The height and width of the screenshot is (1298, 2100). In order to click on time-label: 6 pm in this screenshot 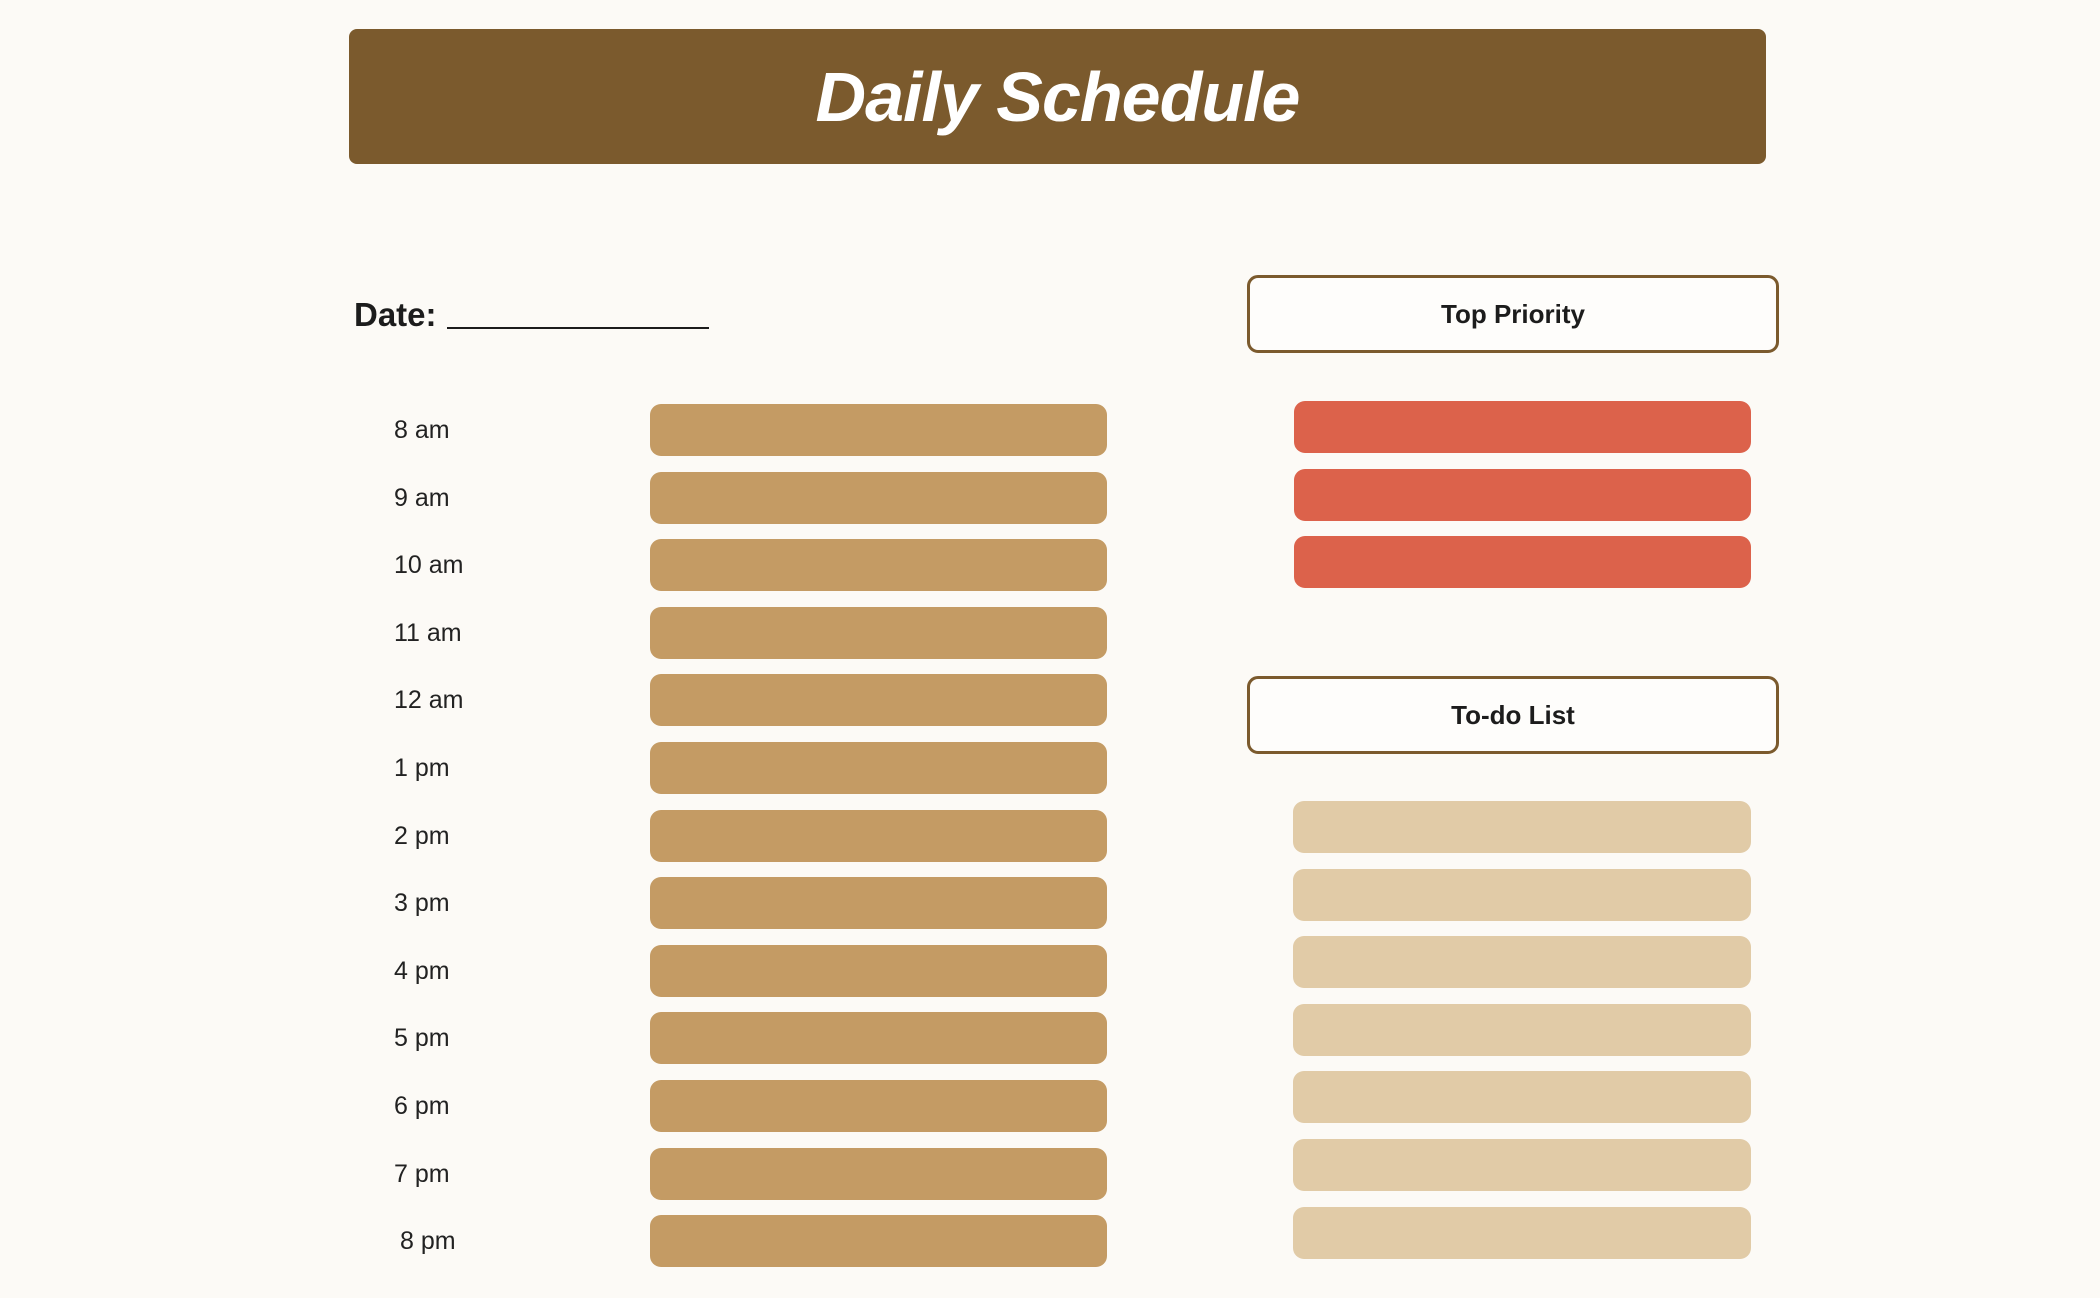, I will do `click(422, 1106)`.